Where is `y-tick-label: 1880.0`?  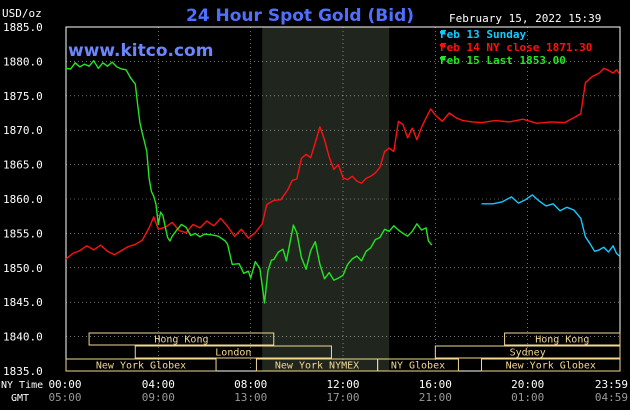
y-tick-label: 1880.0 is located at coordinates (23, 61).